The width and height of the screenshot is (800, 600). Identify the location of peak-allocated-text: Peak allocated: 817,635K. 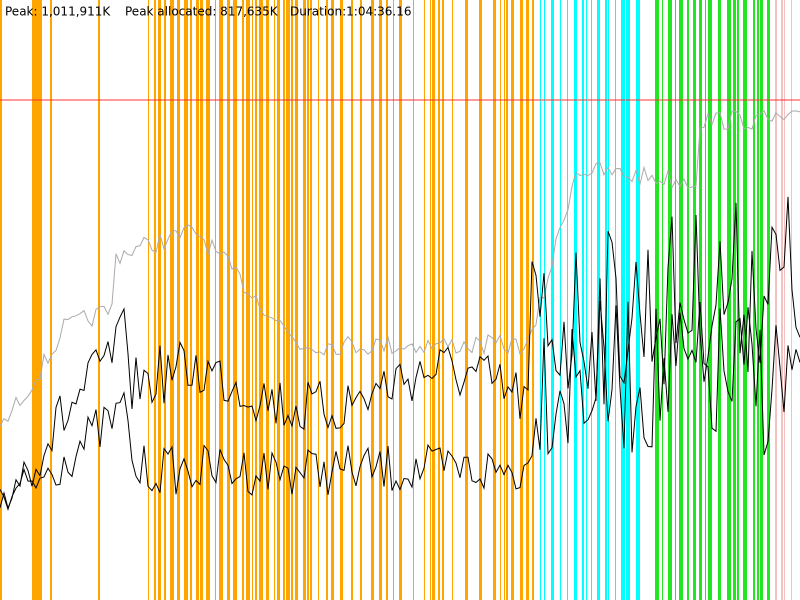
(202, 12).